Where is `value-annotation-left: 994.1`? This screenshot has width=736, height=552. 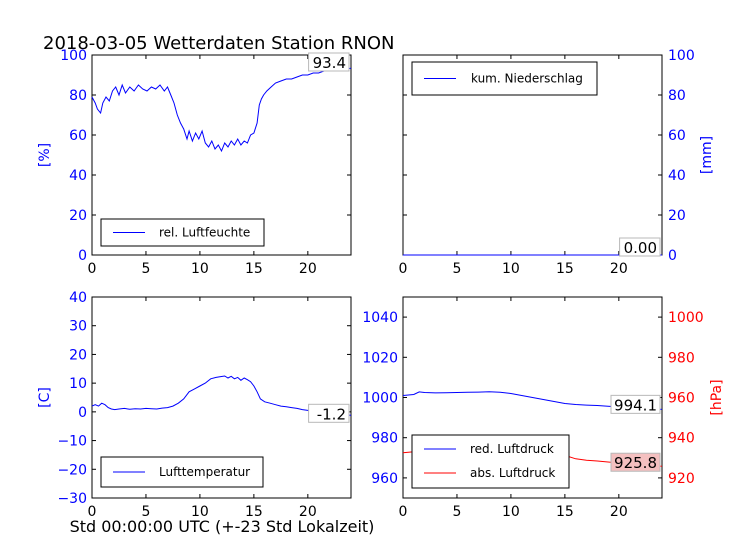 value-annotation-left: 994.1 is located at coordinates (635, 405).